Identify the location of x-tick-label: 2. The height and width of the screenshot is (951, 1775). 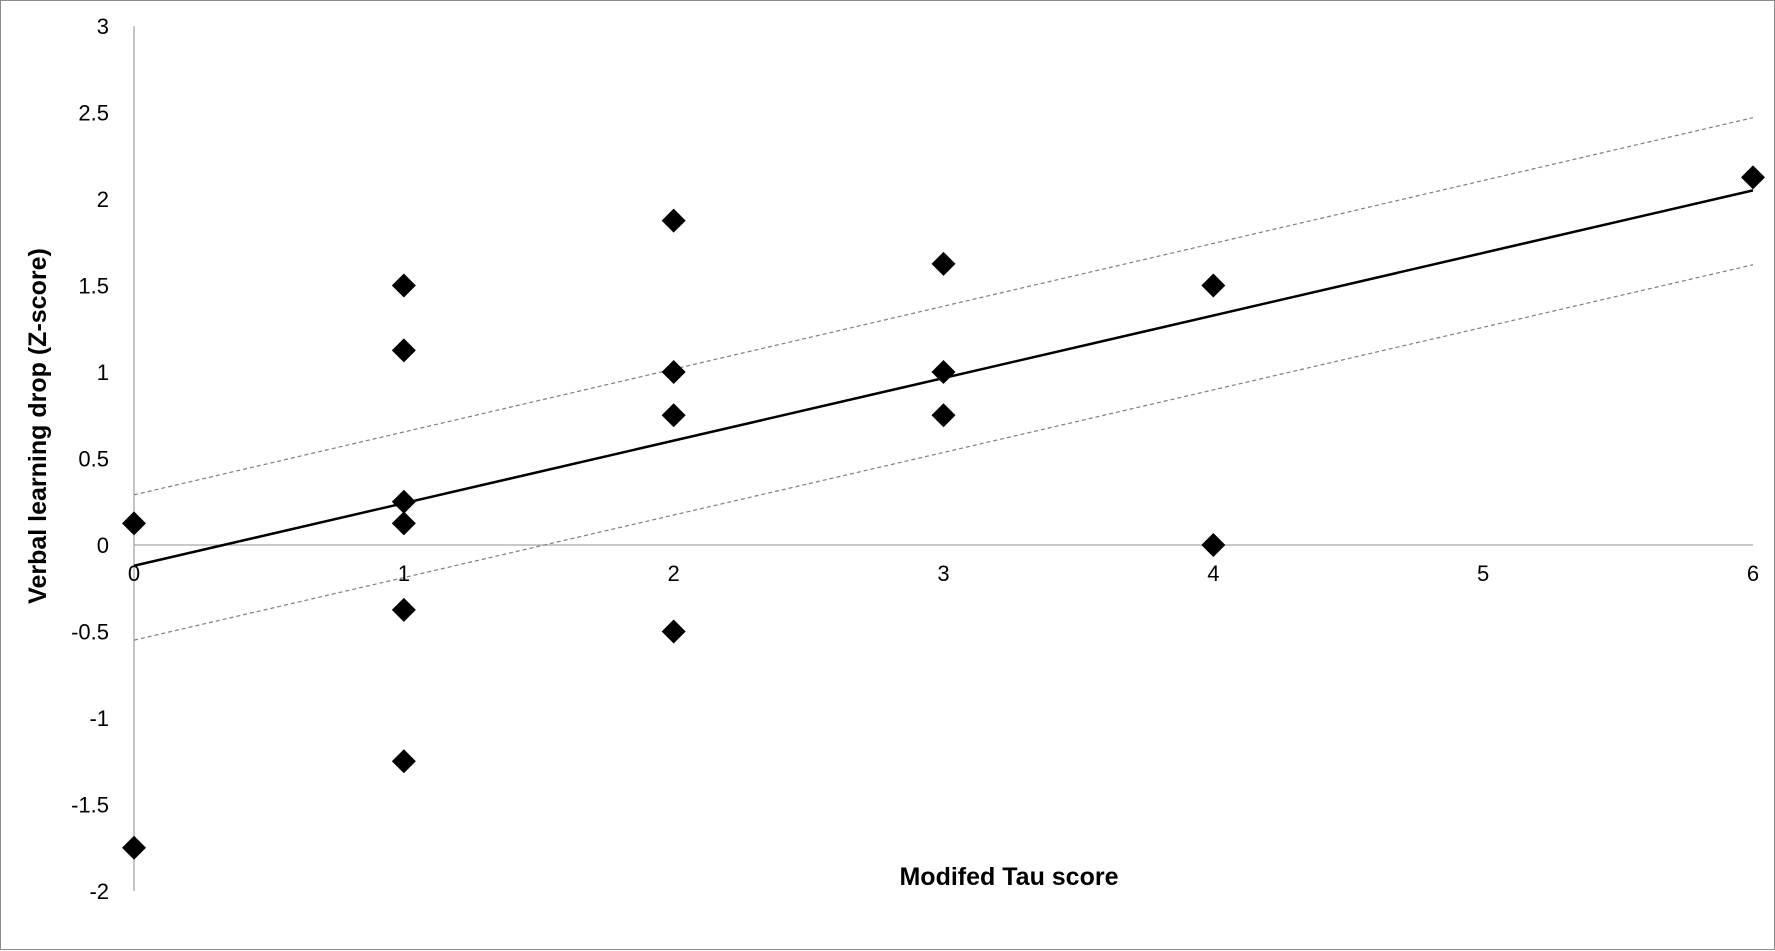
(674, 573).